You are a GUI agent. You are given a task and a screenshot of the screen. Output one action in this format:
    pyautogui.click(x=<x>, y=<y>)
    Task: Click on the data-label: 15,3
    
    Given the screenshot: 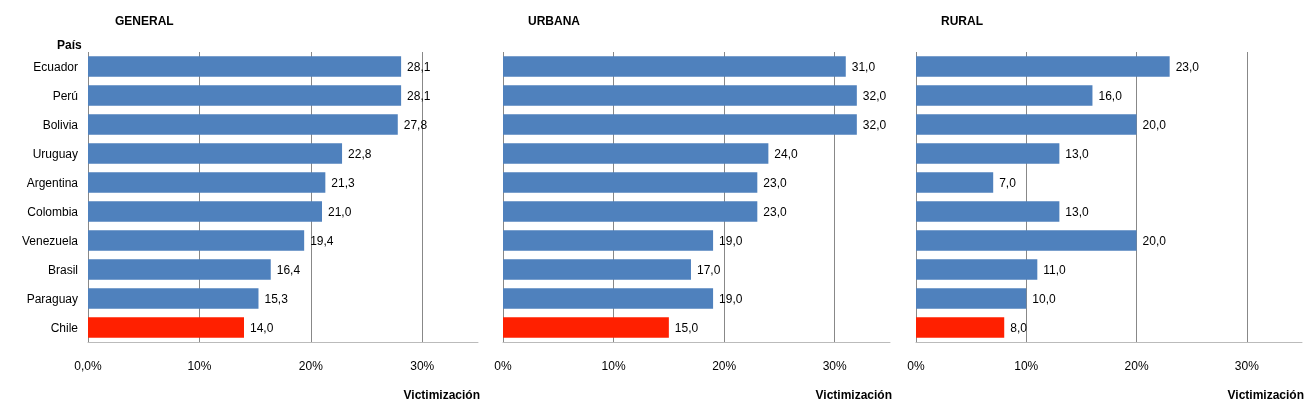 What is the action you would take?
    pyautogui.click(x=276, y=298)
    